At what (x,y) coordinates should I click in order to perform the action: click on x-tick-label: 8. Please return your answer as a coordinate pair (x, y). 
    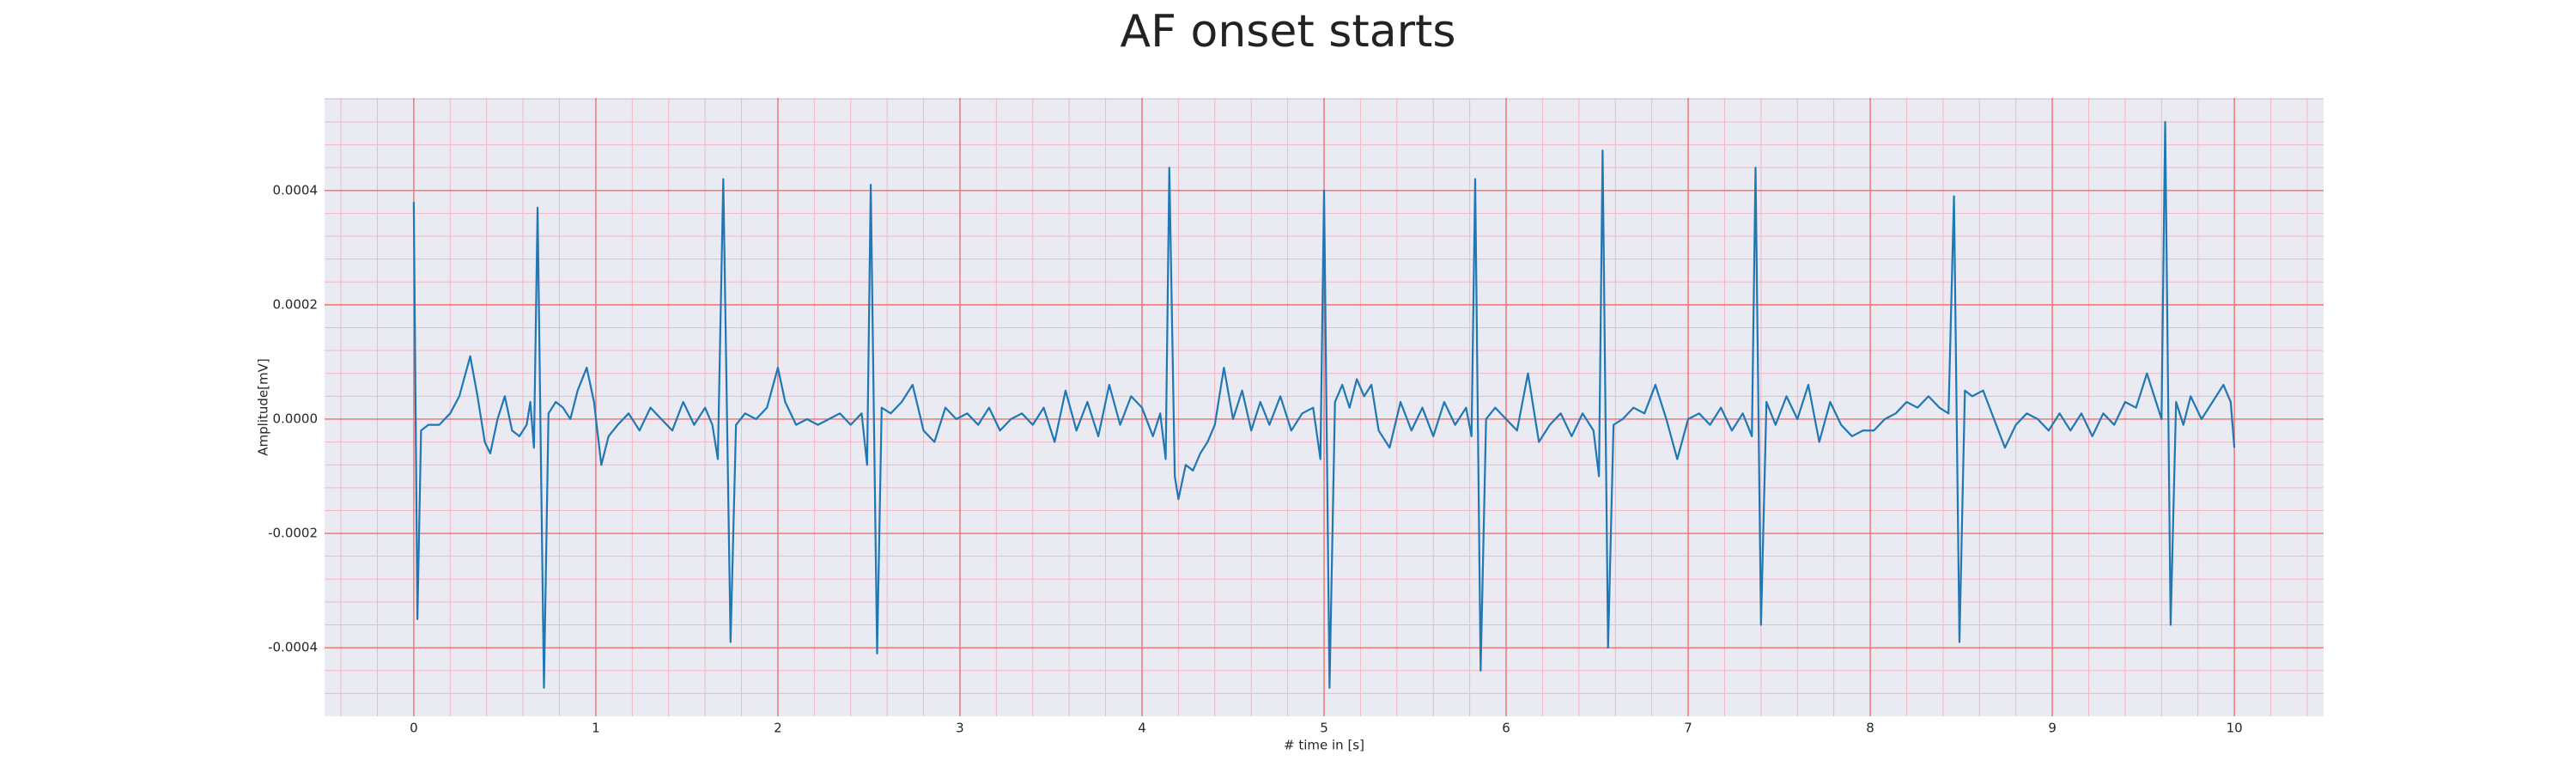
    Looking at the image, I should click on (1870, 728).